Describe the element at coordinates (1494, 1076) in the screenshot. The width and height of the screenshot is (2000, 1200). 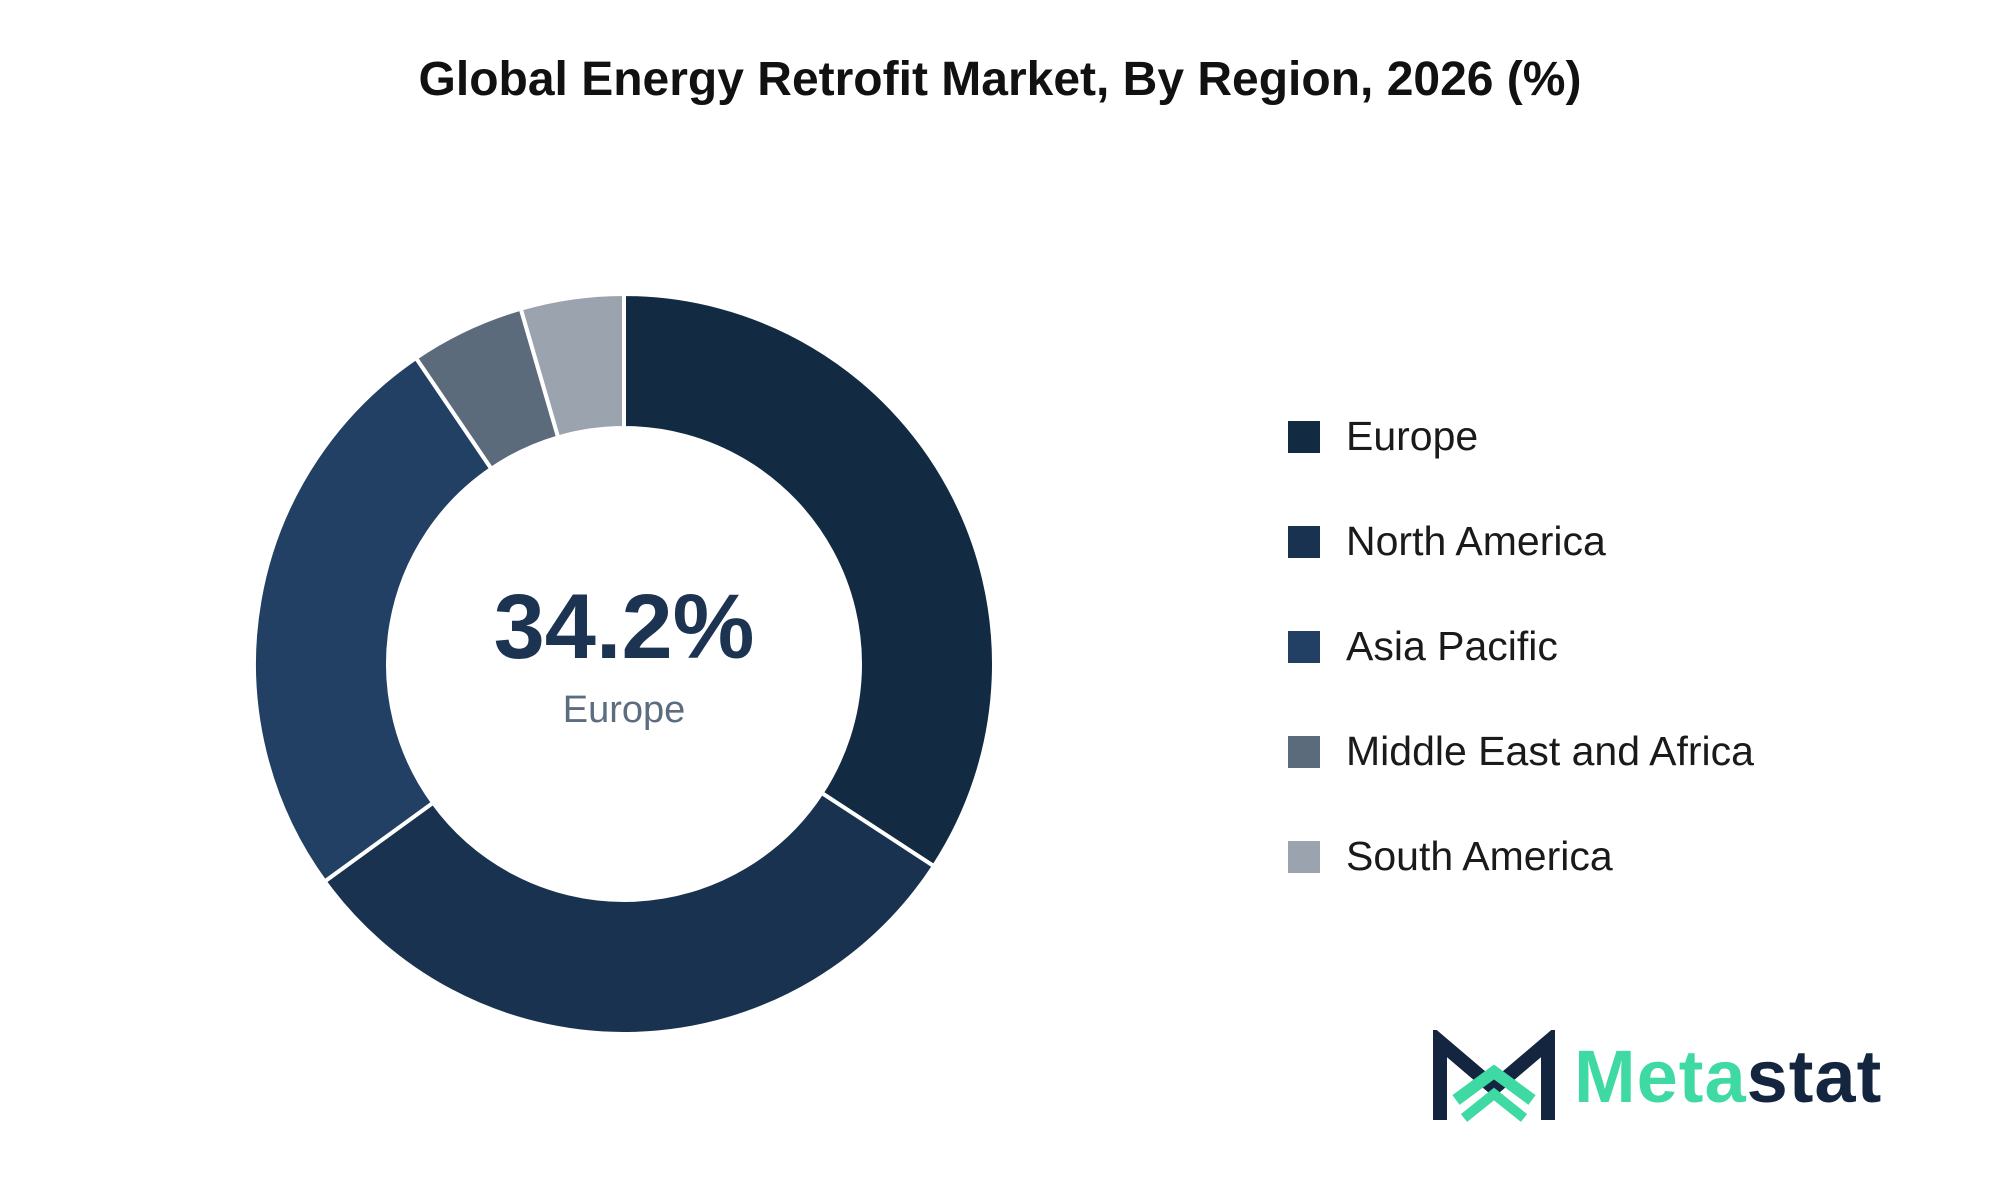
I see `metastat-m-icon` at that location.